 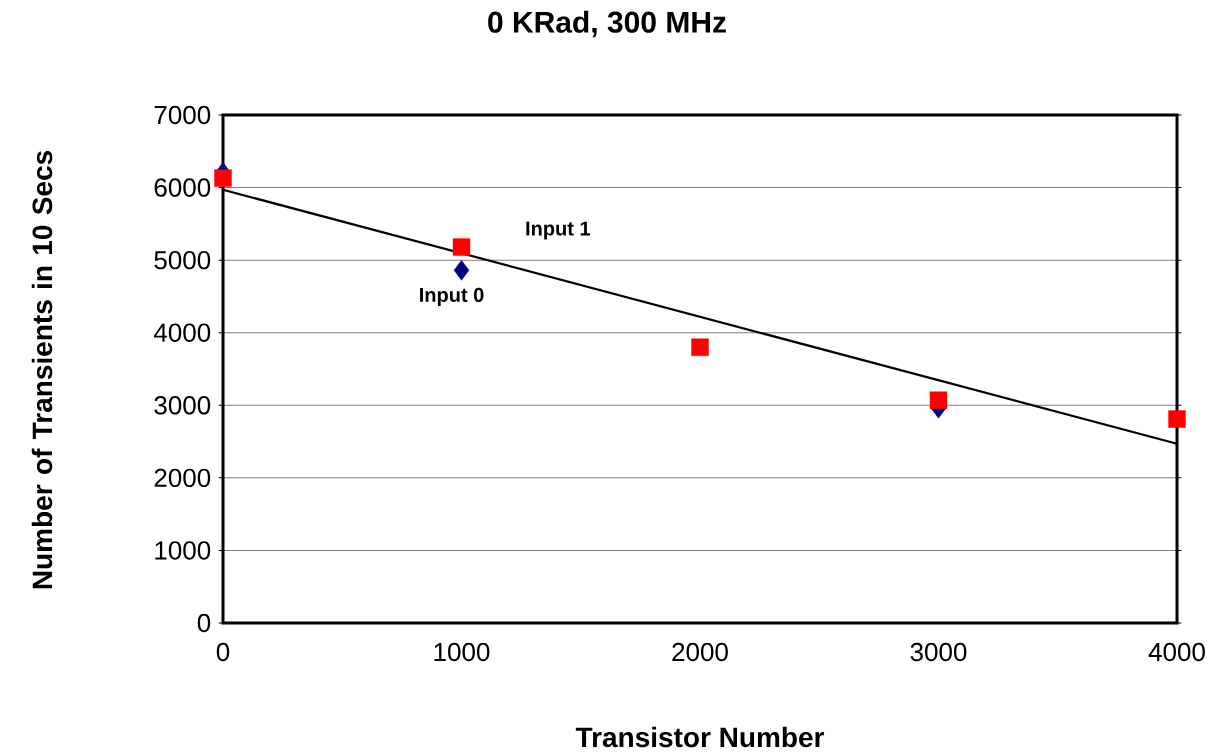 What do you see at coordinates (1176, 652) in the screenshot?
I see `x-tick-label: 4000` at bounding box center [1176, 652].